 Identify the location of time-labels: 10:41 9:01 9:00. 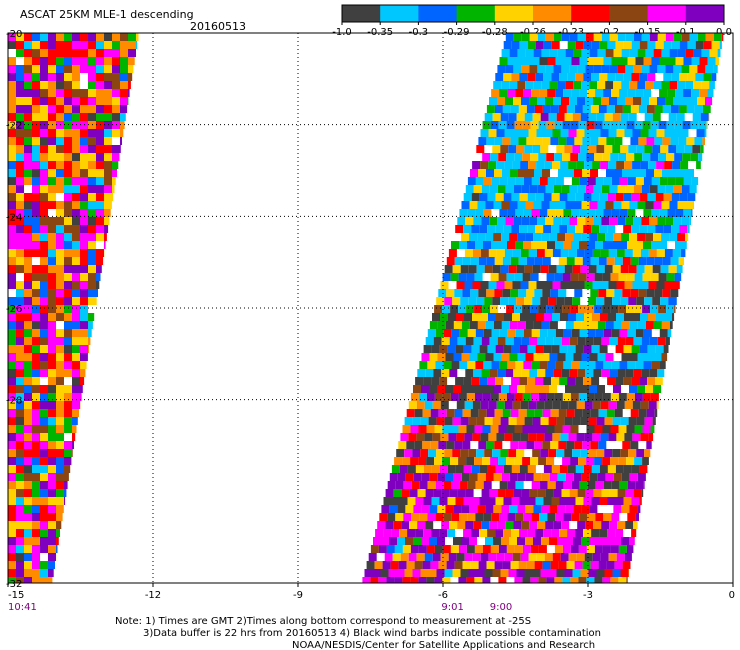
(260, 607).